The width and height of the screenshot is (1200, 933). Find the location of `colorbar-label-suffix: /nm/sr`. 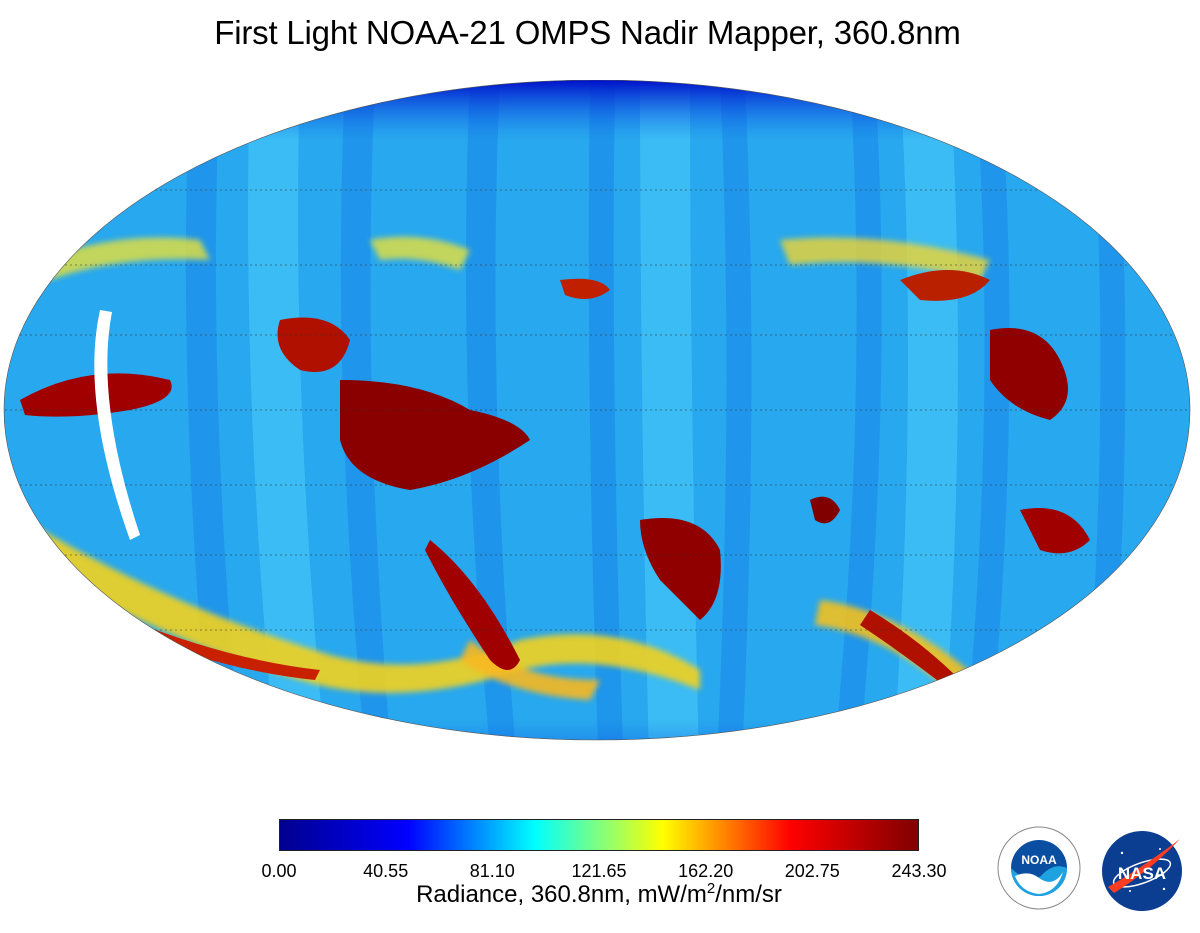

colorbar-label-suffix: /nm/sr is located at coordinates (748, 894).